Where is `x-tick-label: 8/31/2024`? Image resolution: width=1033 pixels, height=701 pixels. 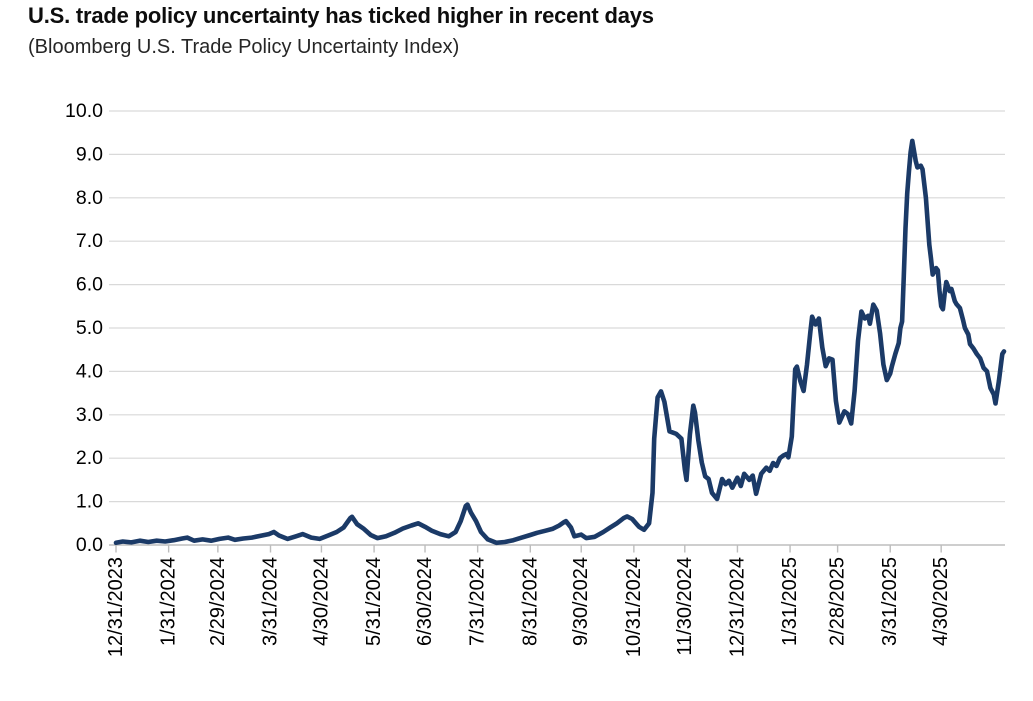 x-tick-label: 8/31/2024 is located at coordinates (530, 601).